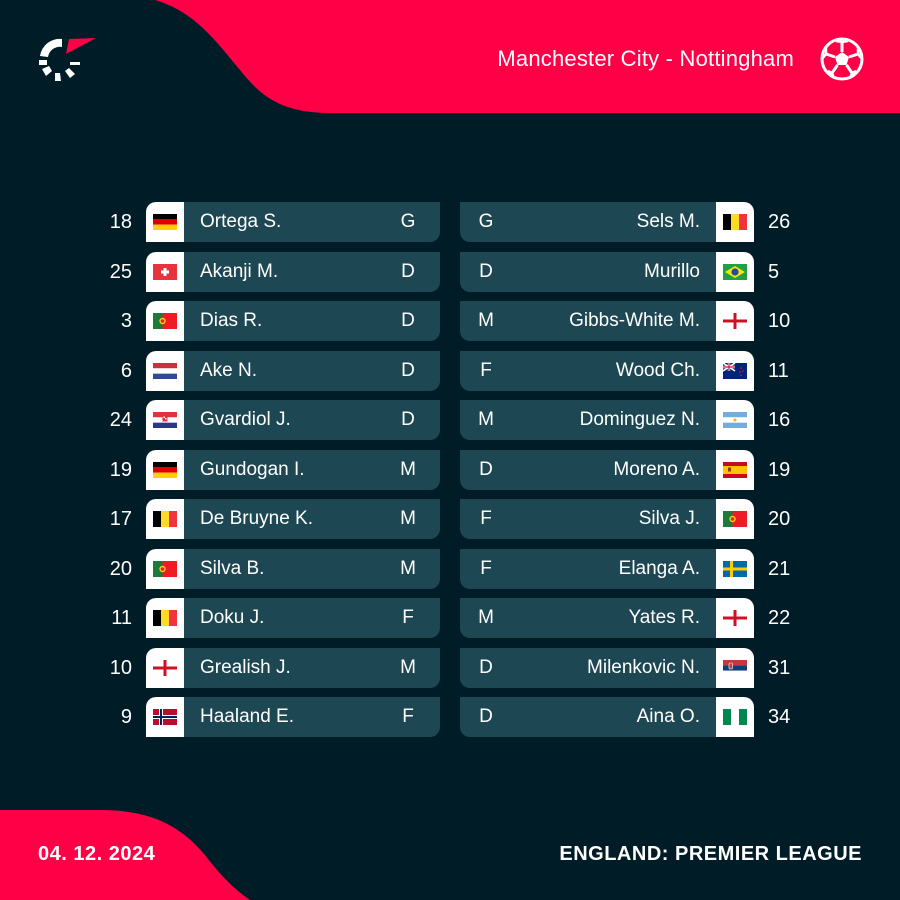  I want to click on player-row: 25 Akanji M. D, so click(266, 271).